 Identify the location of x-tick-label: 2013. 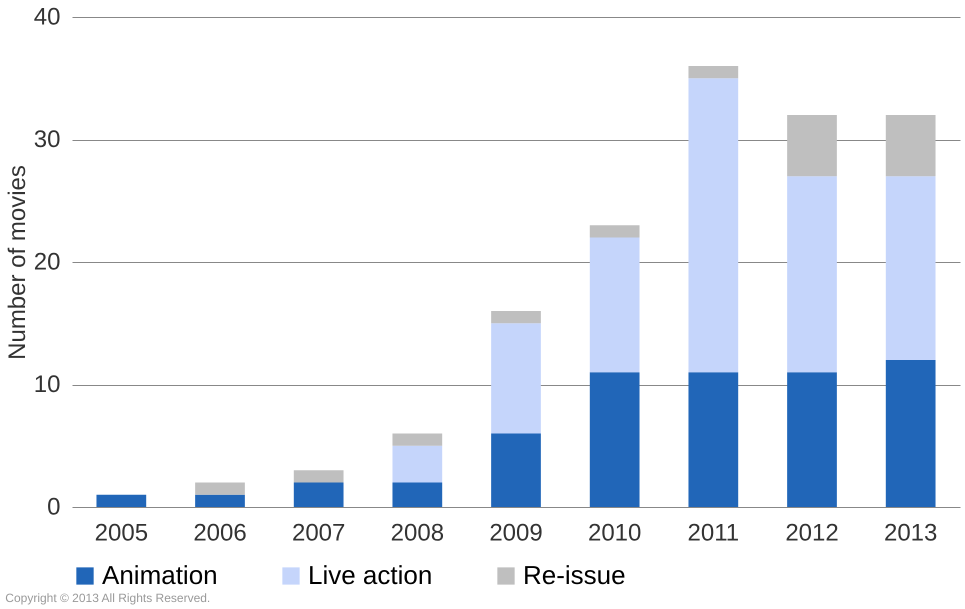
(911, 533).